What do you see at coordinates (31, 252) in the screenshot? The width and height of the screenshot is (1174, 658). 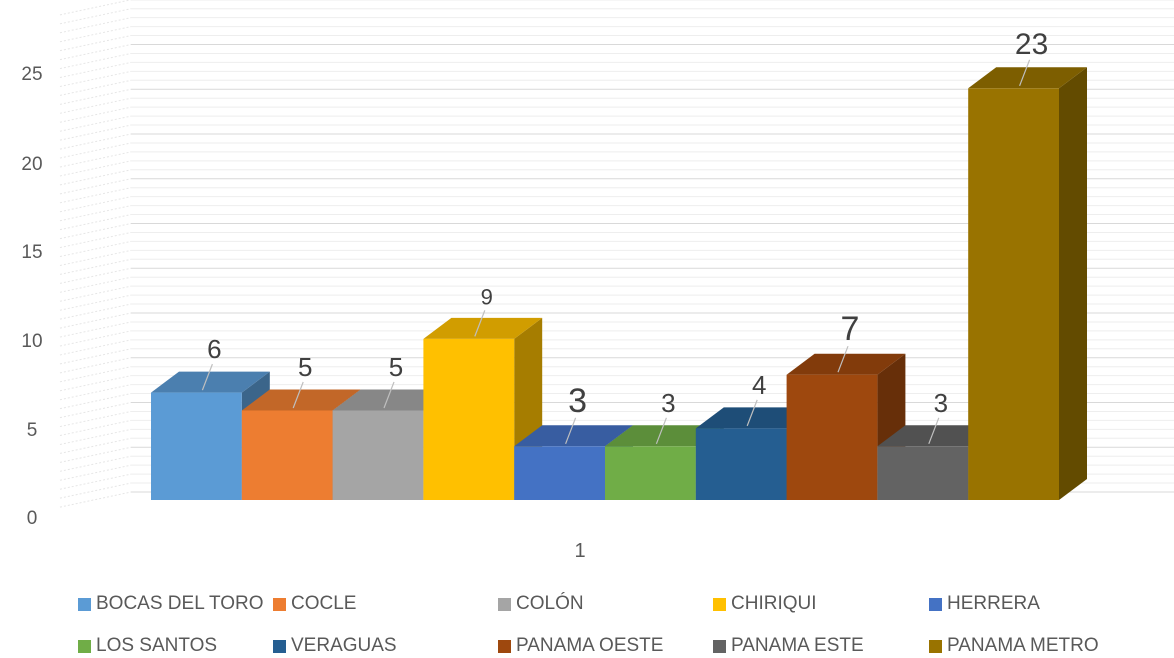 I see `y-tick-label: 15` at bounding box center [31, 252].